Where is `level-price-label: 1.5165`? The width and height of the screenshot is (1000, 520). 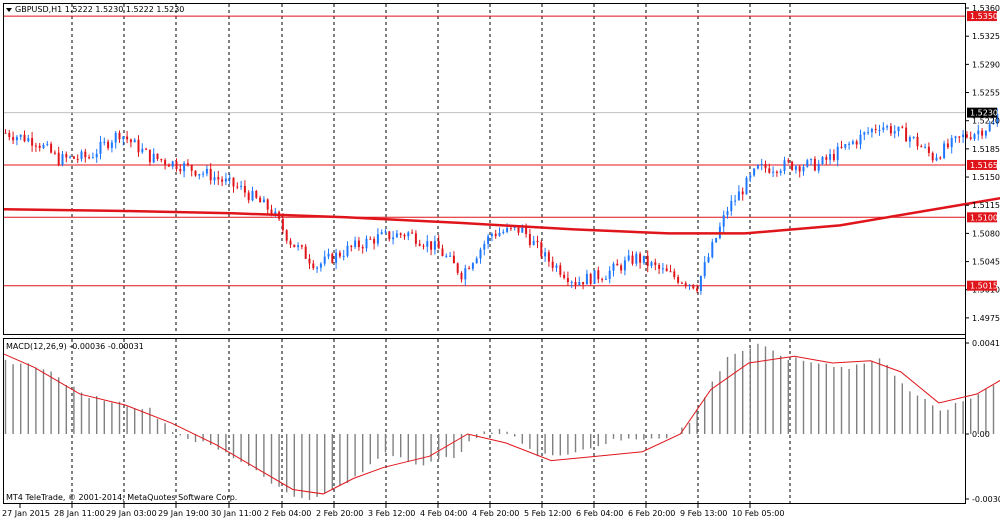
level-price-label: 1.5165 is located at coordinates (984, 165).